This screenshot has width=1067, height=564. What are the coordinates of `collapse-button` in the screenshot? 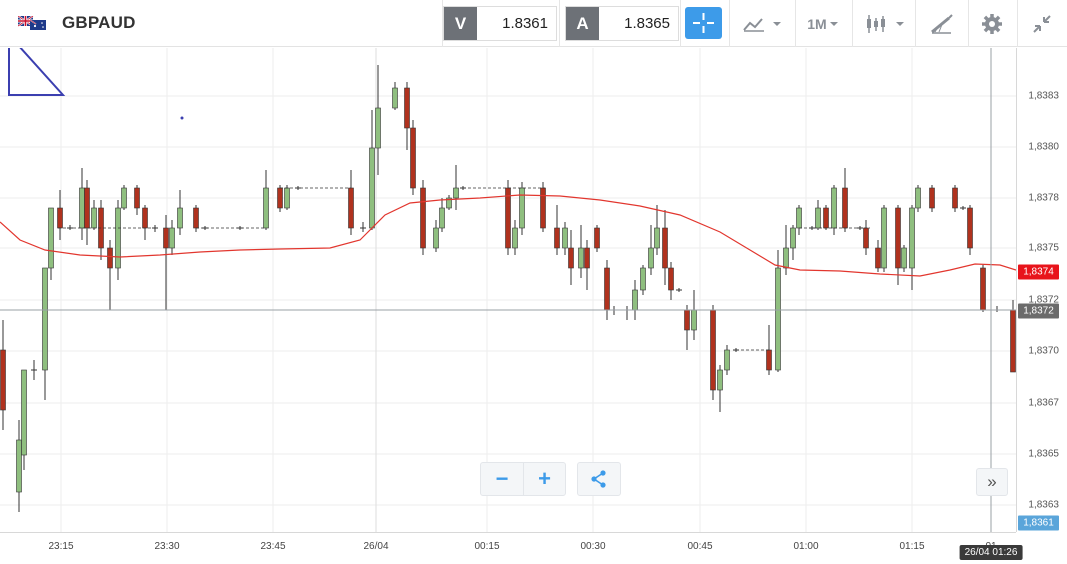 It's located at (1042, 23).